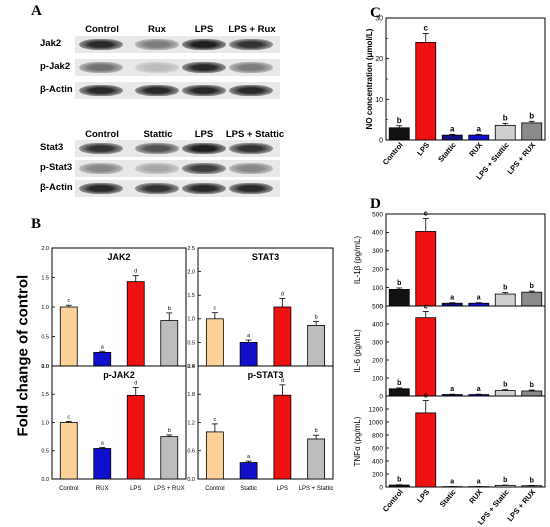 Image resolution: width=550 pixels, height=527 pixels. I want to click on panel-d-il6-ytick-label: 100, so click(377, 378).